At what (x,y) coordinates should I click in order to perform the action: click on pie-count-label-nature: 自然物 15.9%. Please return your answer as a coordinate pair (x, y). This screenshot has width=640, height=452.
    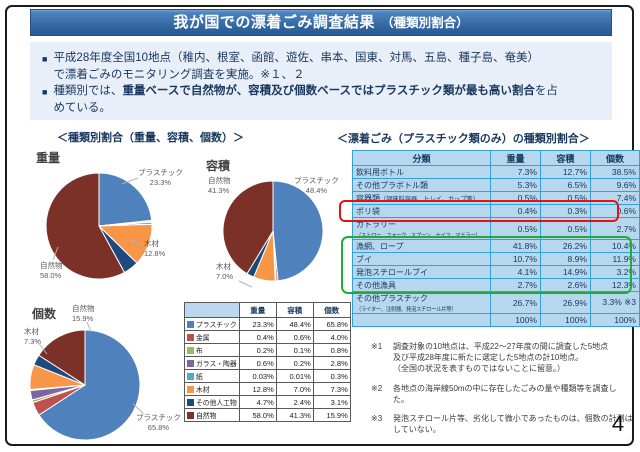
    Looking at the image, I should click on (83, 313).